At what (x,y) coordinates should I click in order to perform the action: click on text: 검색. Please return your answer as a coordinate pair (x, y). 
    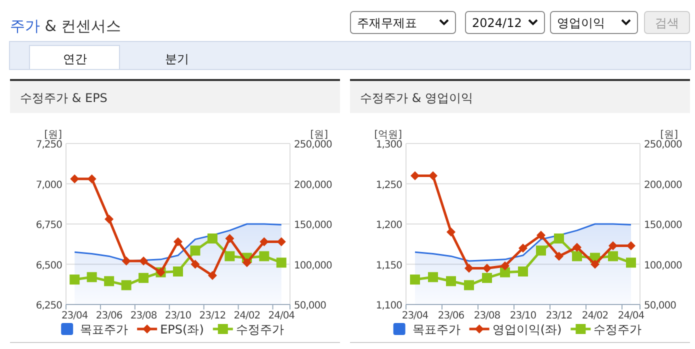
    Looking at the image, I should click on (667, 23).